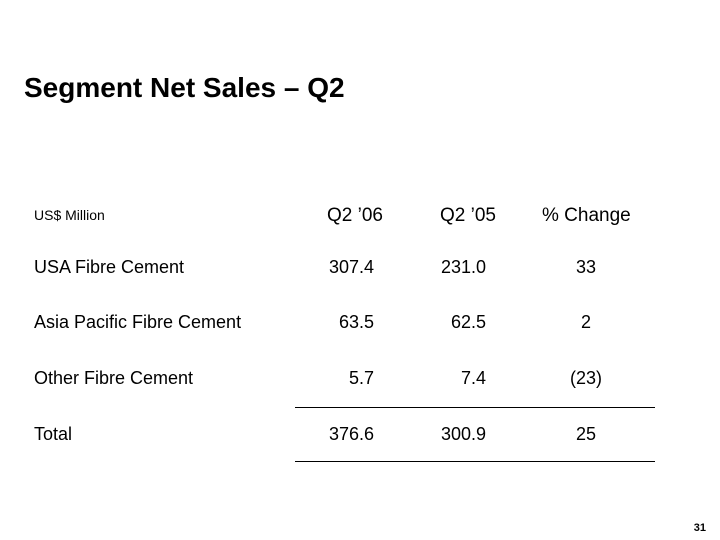 The image size is (720, 540). I want to click on row-label: USA Fibre Cement, so click(109, 267).